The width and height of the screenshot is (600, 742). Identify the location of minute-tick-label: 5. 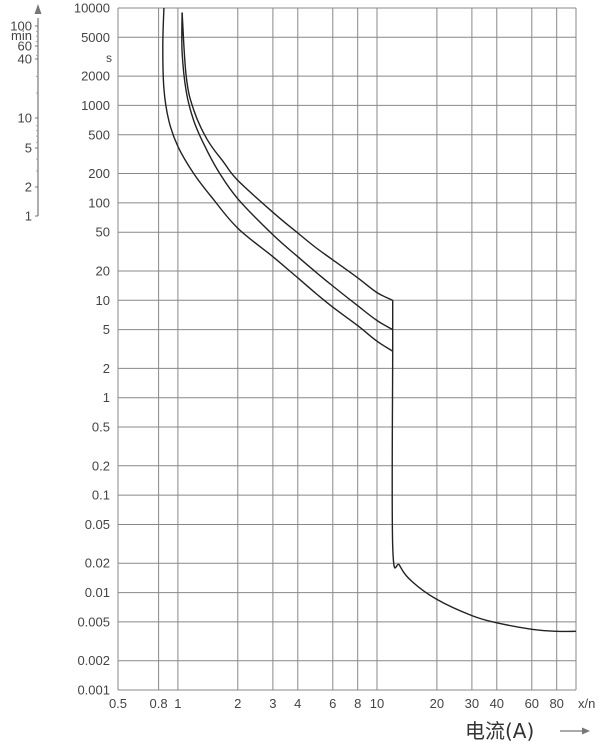
(28, 148).